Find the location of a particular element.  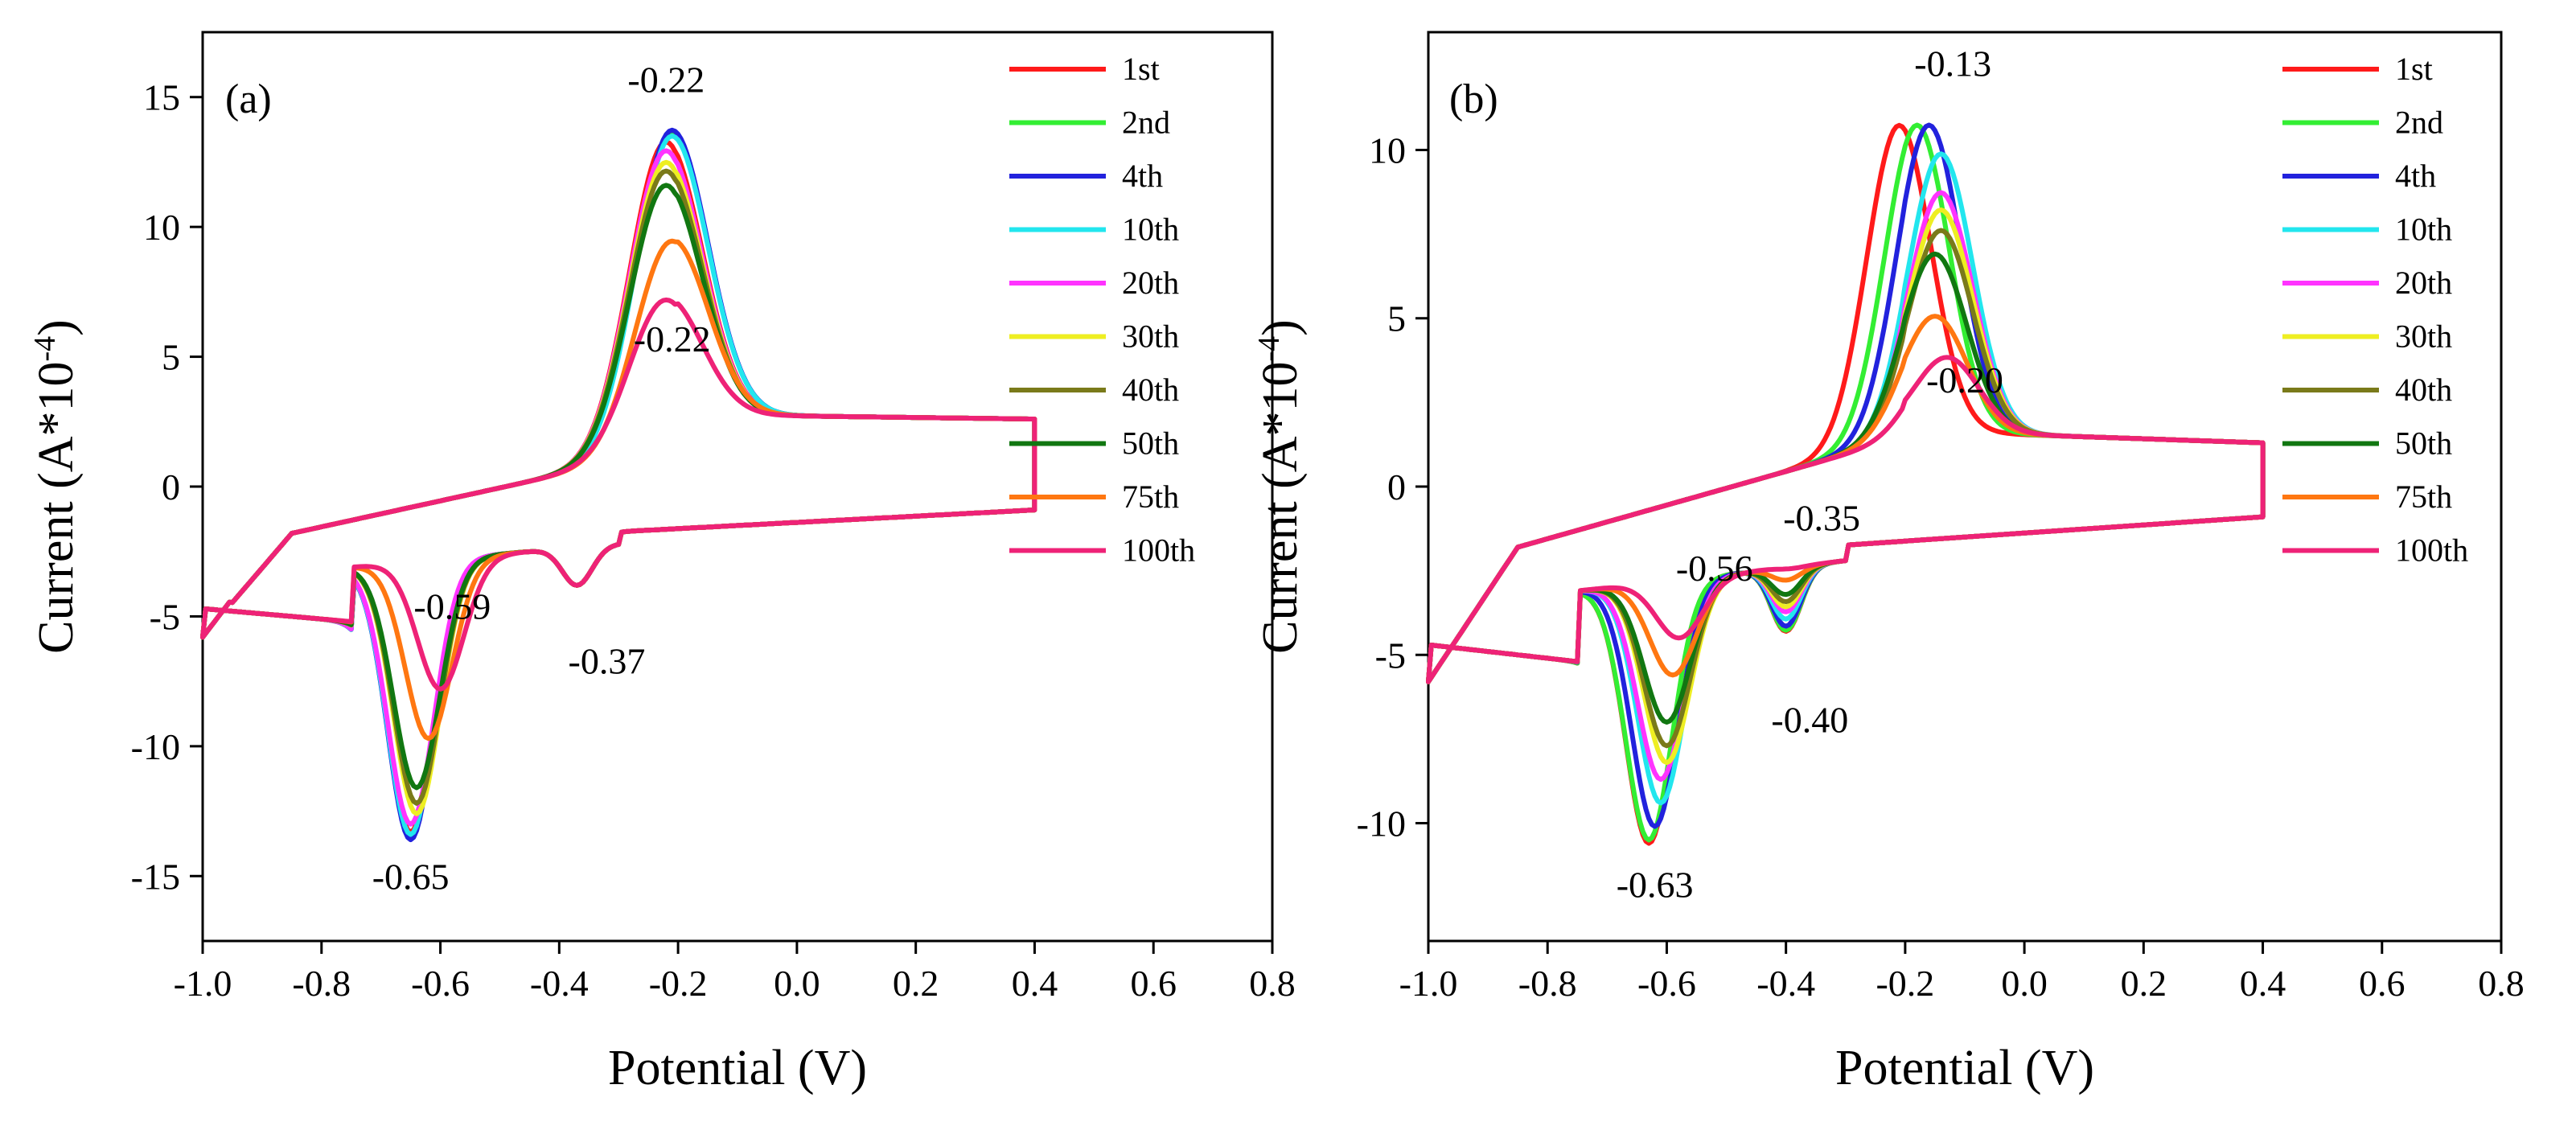

y-tick-label: -15 is located at coordinates (155, 876).